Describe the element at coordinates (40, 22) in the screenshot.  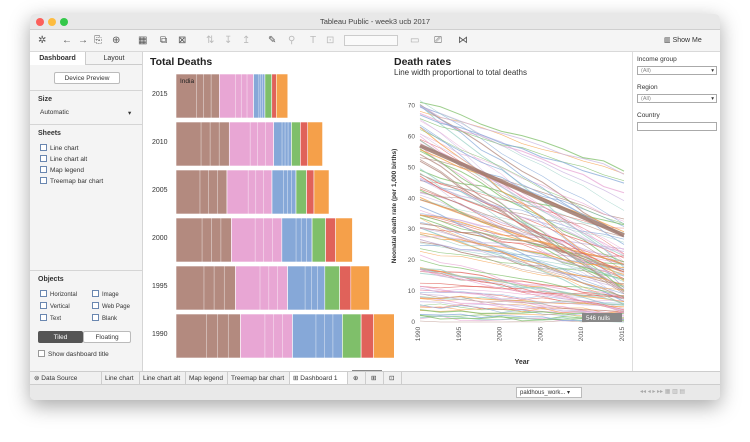
I see `close-button` at that location.